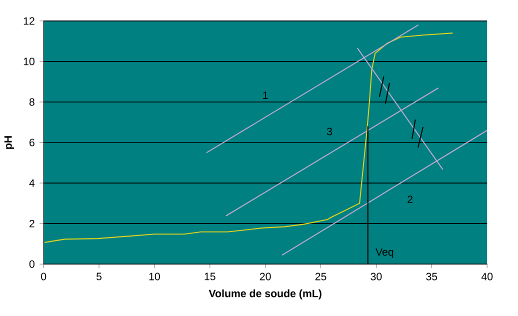 The height and width of the screenshot is (316, 518). I want to click on x-axis-title: Volume de soude (mL), so click(265, 294).